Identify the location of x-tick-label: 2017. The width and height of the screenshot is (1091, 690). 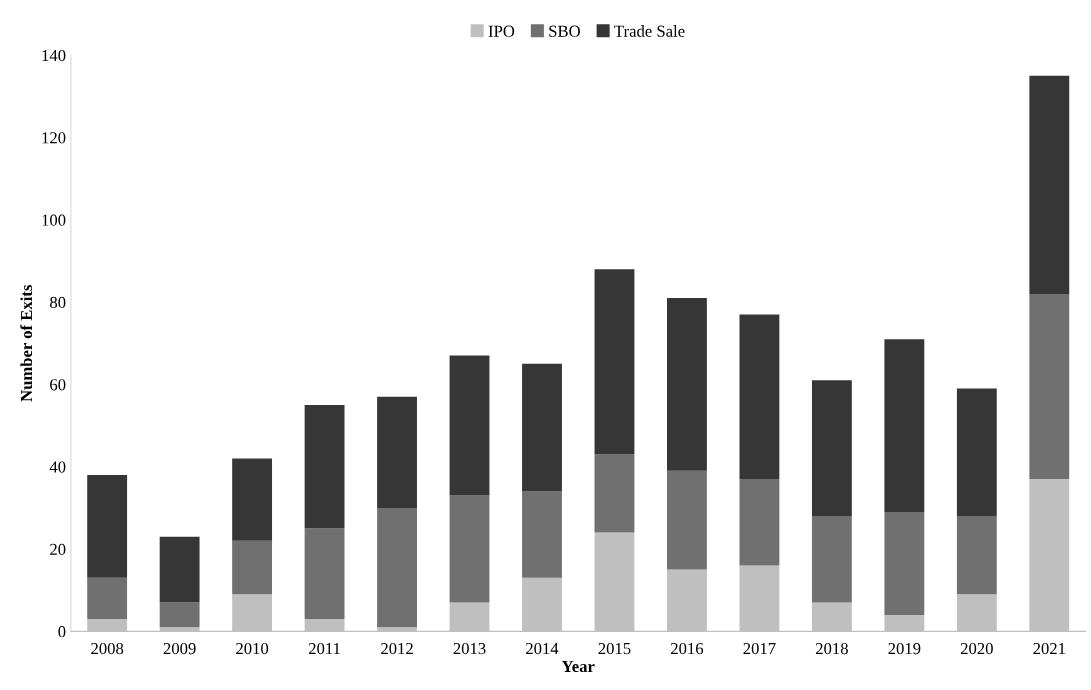
(759, 648).